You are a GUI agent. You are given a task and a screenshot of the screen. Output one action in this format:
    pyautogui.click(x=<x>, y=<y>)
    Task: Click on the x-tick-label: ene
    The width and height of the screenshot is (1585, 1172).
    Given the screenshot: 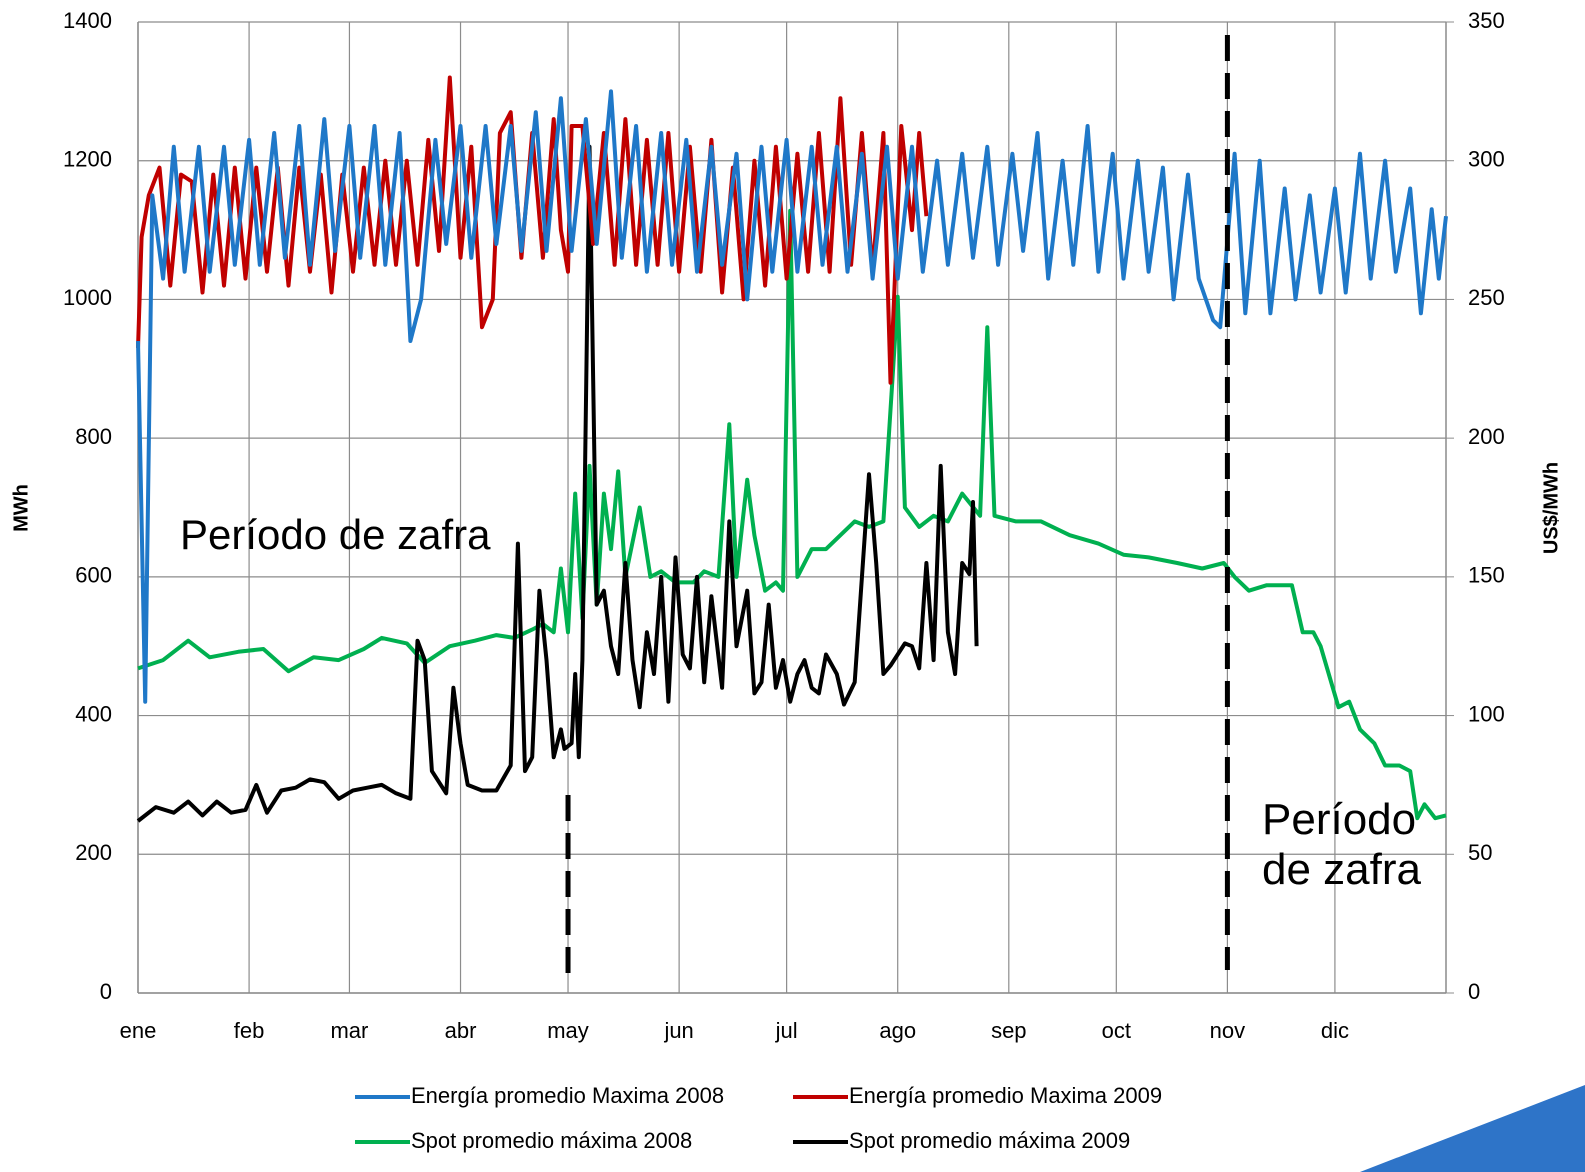 What is the action you would take?
    pyautogui.click(x=138, y=1030)
    